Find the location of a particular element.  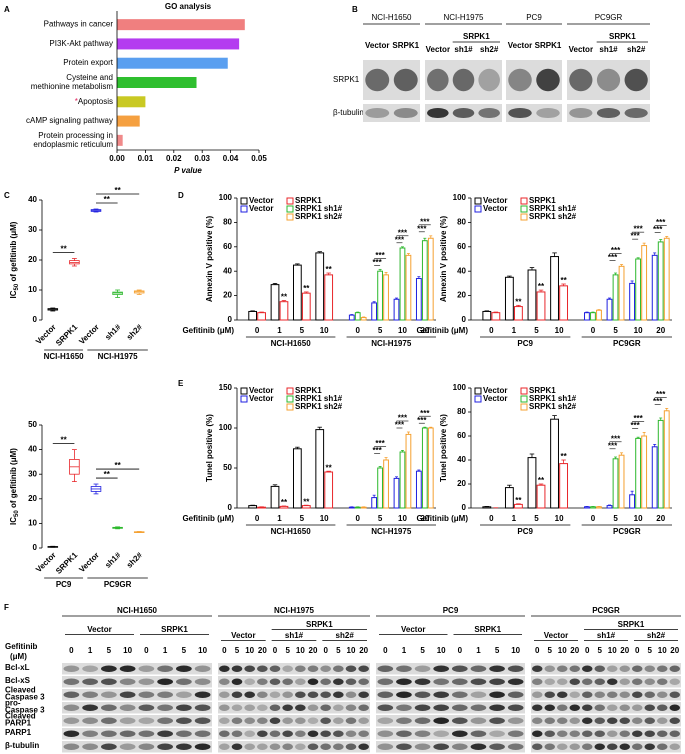

dose-label: (μM) is located at coordinates (18, 656).